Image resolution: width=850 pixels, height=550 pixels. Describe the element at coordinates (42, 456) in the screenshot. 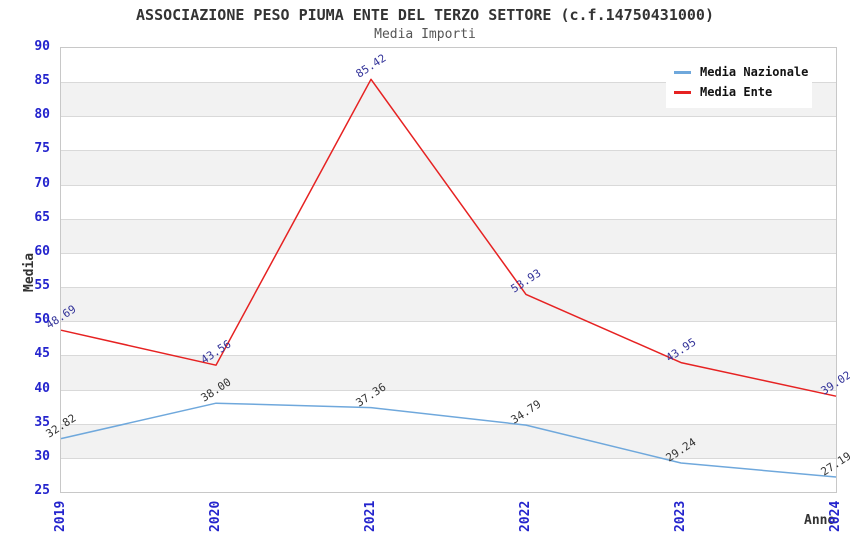

I see `y-tick-label: 30` at that location.